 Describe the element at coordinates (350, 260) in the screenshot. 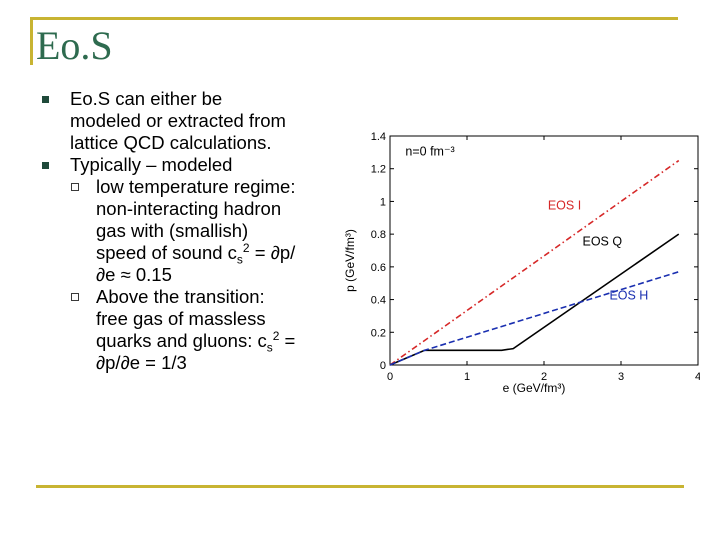

I see `y-axis-label: p (GeV/fm³)` at that location.